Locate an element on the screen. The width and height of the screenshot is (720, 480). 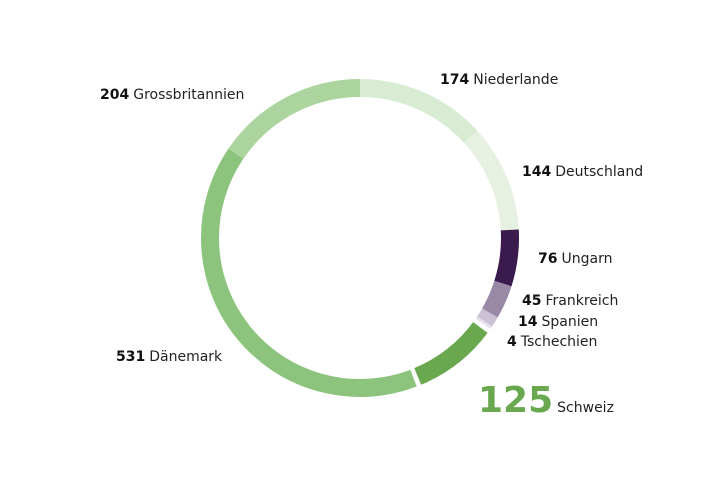
category-label: Deutschland is located at coordinates (599, 172).